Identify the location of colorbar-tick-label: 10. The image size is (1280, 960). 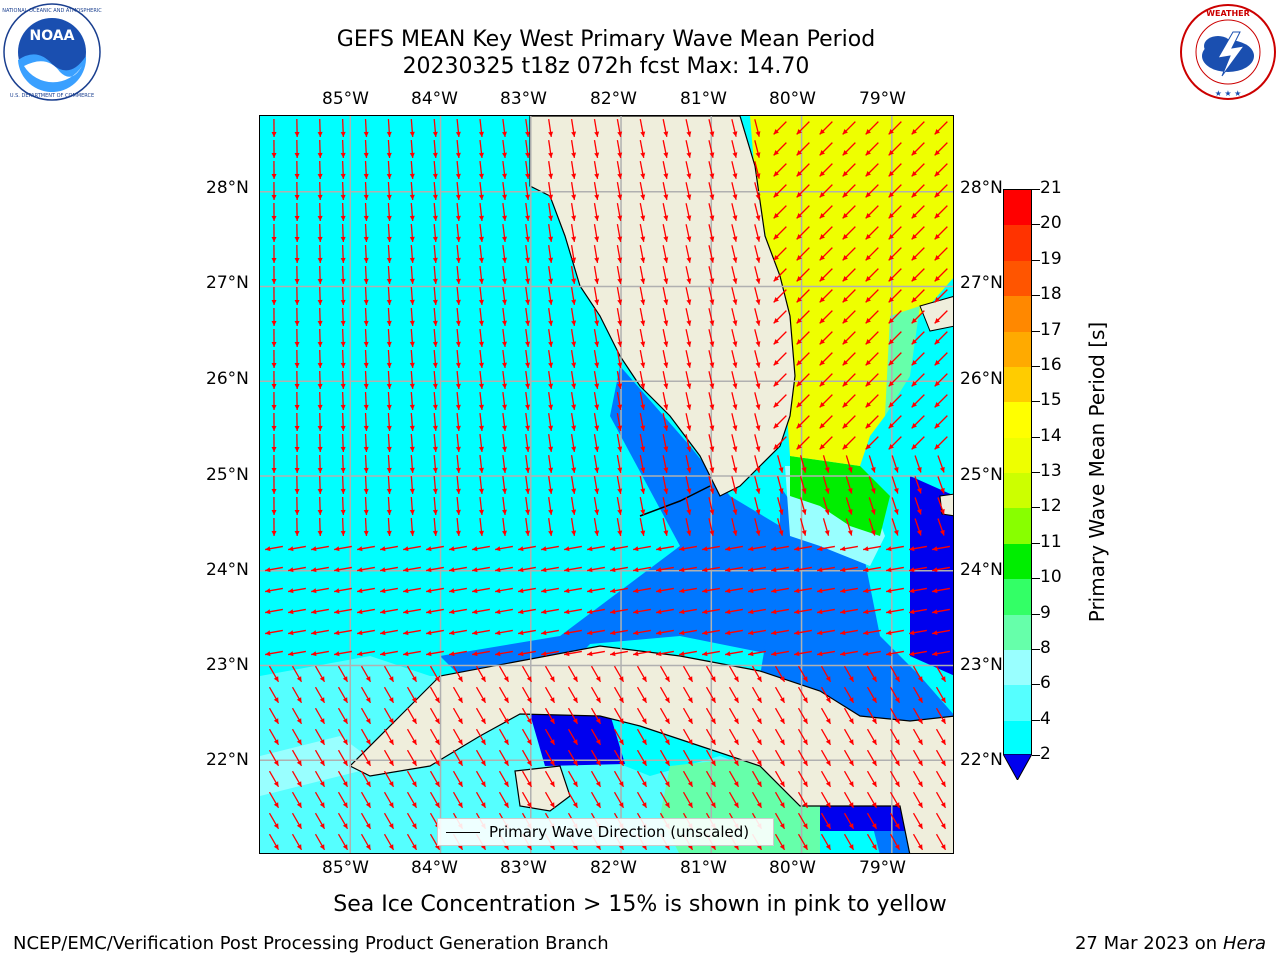
(1051, 577).